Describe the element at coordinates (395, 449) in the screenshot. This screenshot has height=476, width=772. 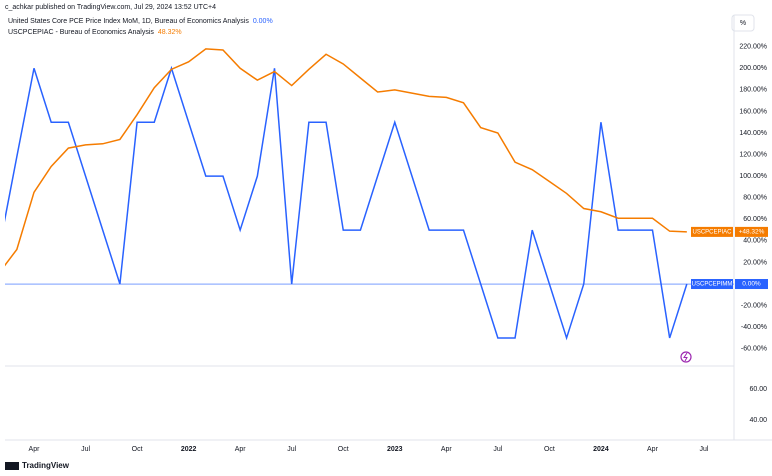
I see `x-tick-label: 2023` at that location.